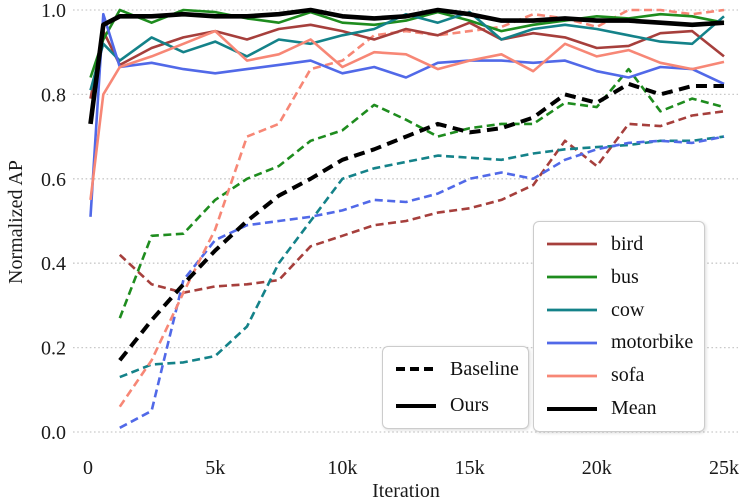 This screenshot has width=747, height=504. What do you see at coordinates (619, 326) in the screenshot?
I see `legend-categories: bird bus cow motorbike sofa Mean` at bounding box center [619, 326].